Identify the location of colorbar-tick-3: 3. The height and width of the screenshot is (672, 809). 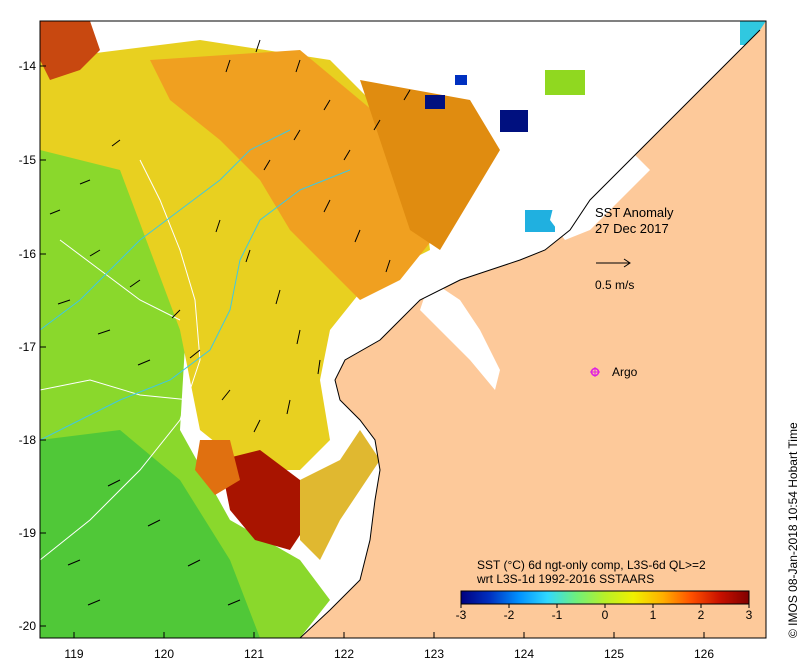
(749, 615).